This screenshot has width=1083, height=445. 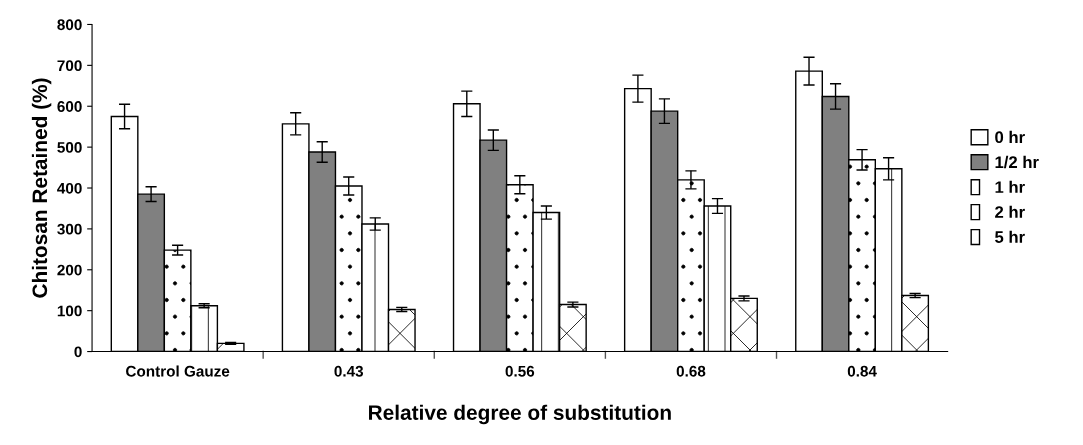 What do you see at coordinates (1010, 186) in the screenshot?
I see `legend-label: 1 hr` at bounding box center [1010, 186].